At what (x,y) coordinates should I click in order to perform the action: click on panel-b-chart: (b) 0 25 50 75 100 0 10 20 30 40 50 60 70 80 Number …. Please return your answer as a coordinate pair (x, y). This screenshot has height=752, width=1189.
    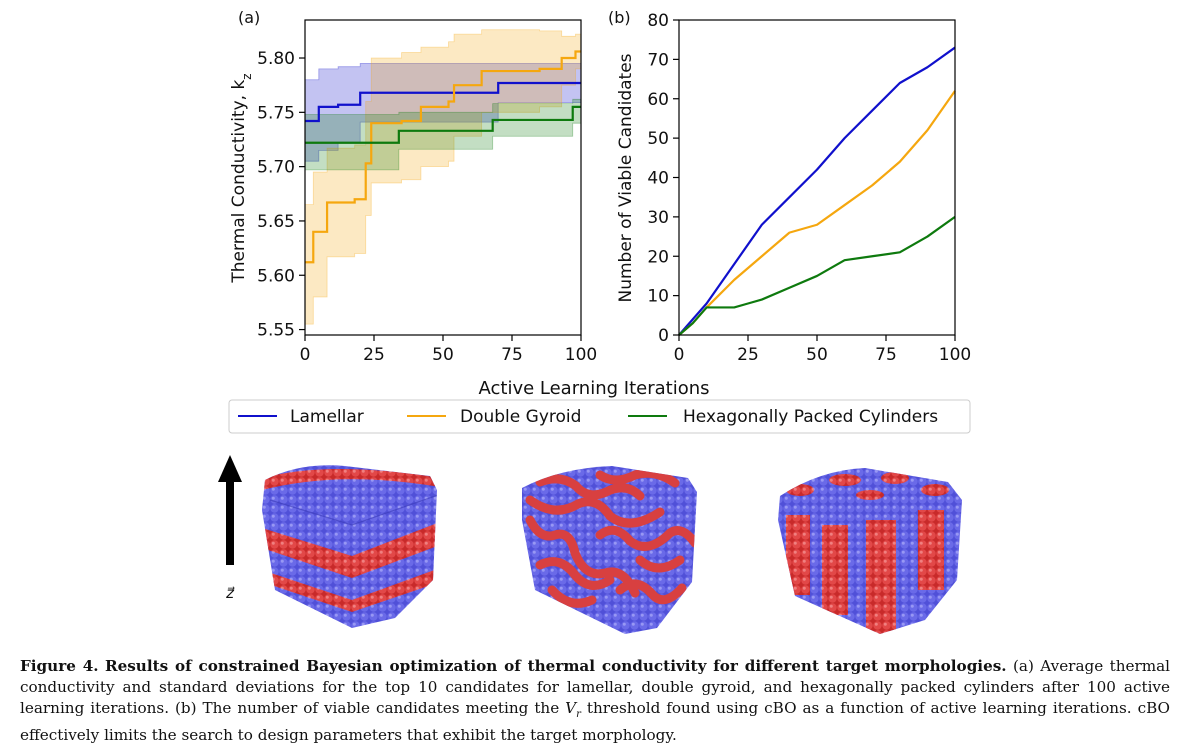
    Looking at the image, I should click on (789, 186).